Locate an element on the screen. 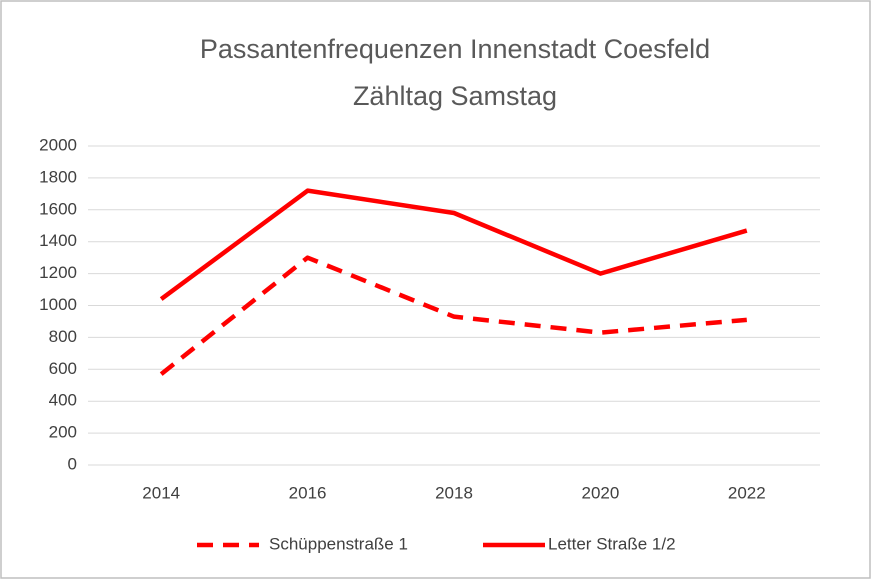 The height and width of the screenshot is (579, 871). x-tick-label: 2022 is located at coordinates (747, 492).